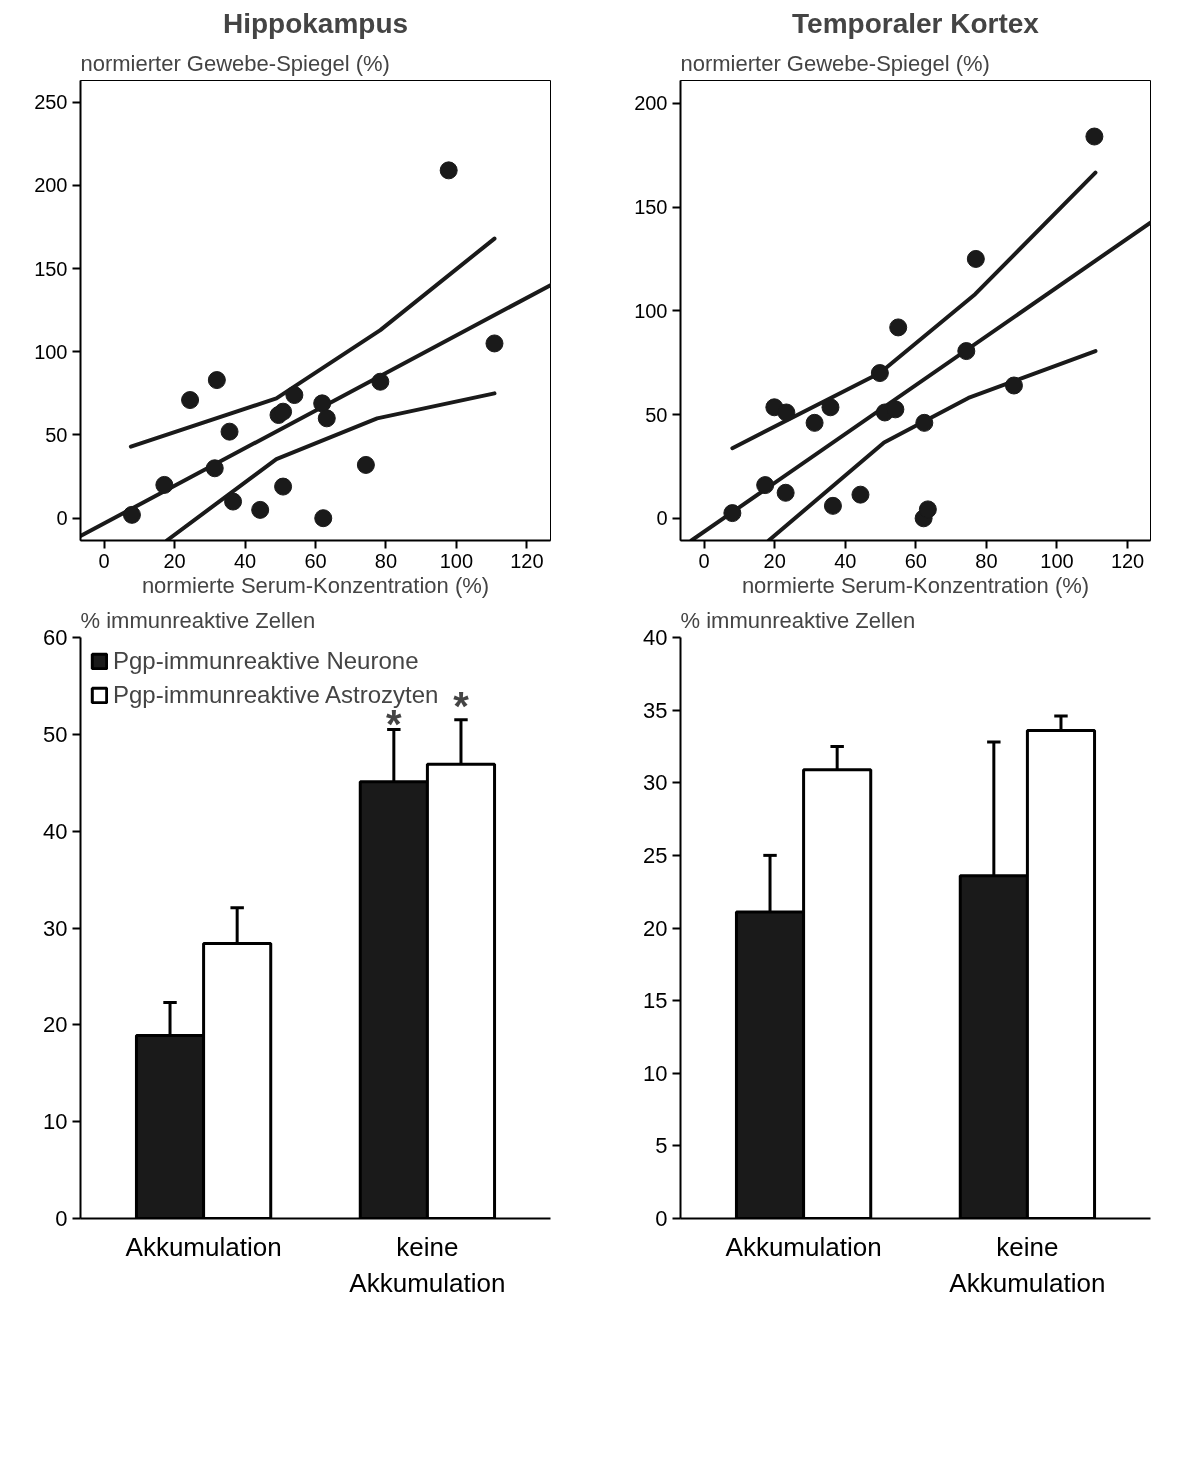 The height and width of the screenshot is (1461, 1203). What do you see at coordinates (266, 661) in the screenshot?
I see `legend-label: Pgp-immunreaktive Neurone` at bounding box center [266, 661].